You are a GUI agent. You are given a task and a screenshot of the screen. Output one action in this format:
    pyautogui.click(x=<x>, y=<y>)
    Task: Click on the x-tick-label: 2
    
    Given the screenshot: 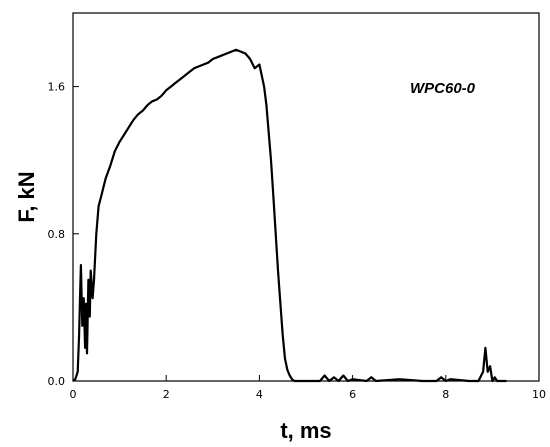 What is the action you would take?
    pyautogui.click(x=166, y=394)
    